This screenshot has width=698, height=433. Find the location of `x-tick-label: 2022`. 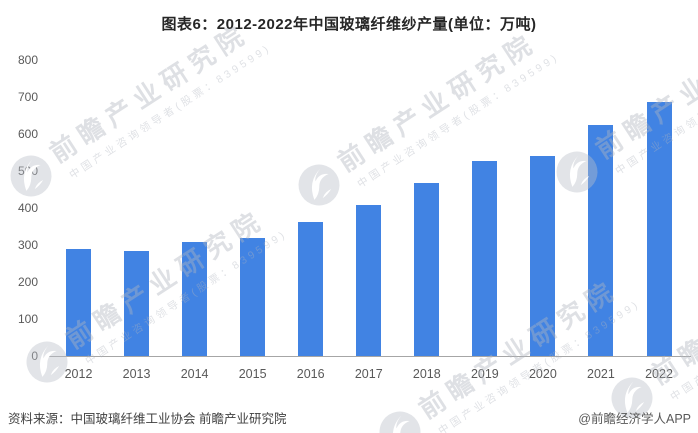

x-tick-label: 2022 is located at coordinates (659, 374).